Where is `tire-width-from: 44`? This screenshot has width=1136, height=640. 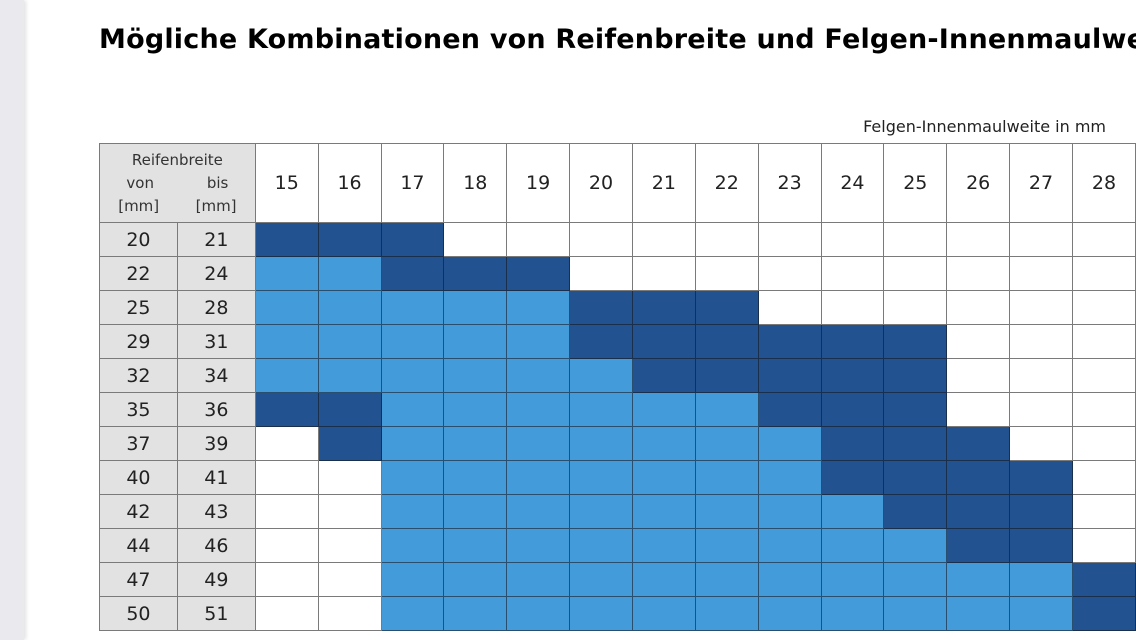
tire-width-from: 44 is located at coordinates (138, 545).